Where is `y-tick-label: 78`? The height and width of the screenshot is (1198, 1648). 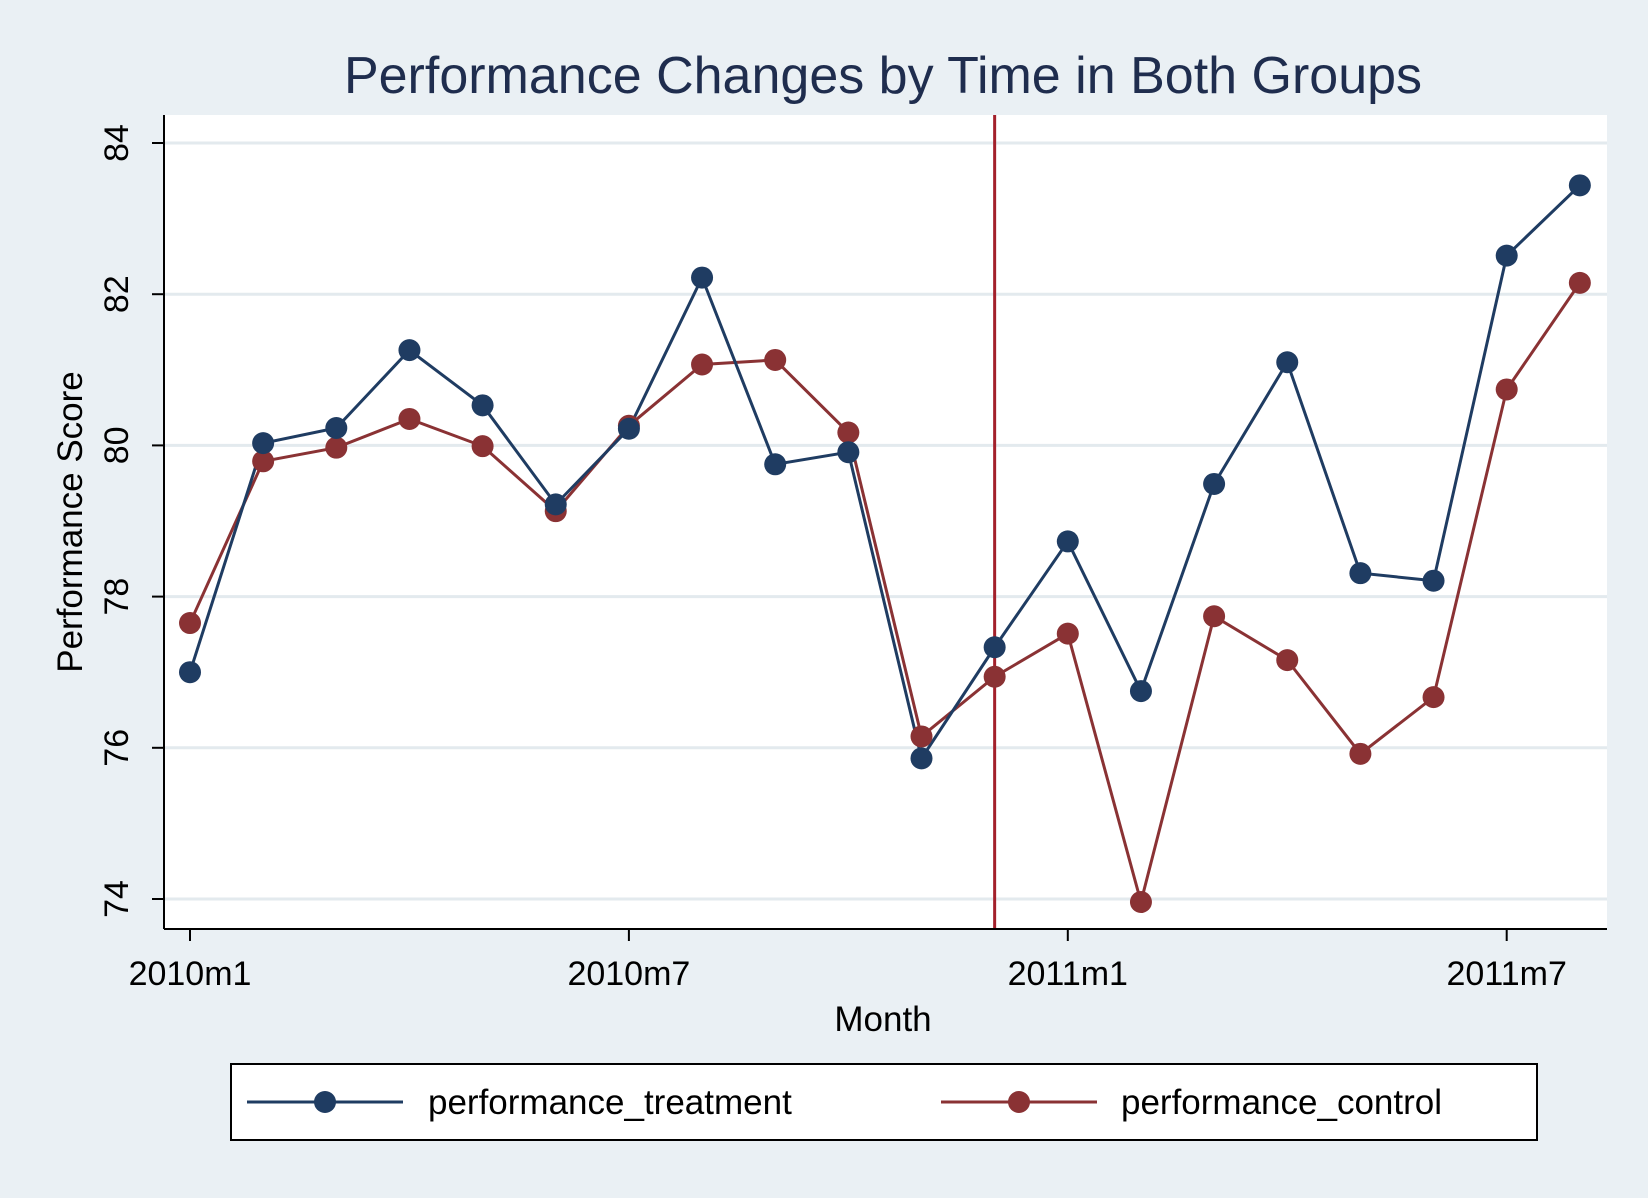 y-tick-label: 78 is located at coordinates (117, 597).